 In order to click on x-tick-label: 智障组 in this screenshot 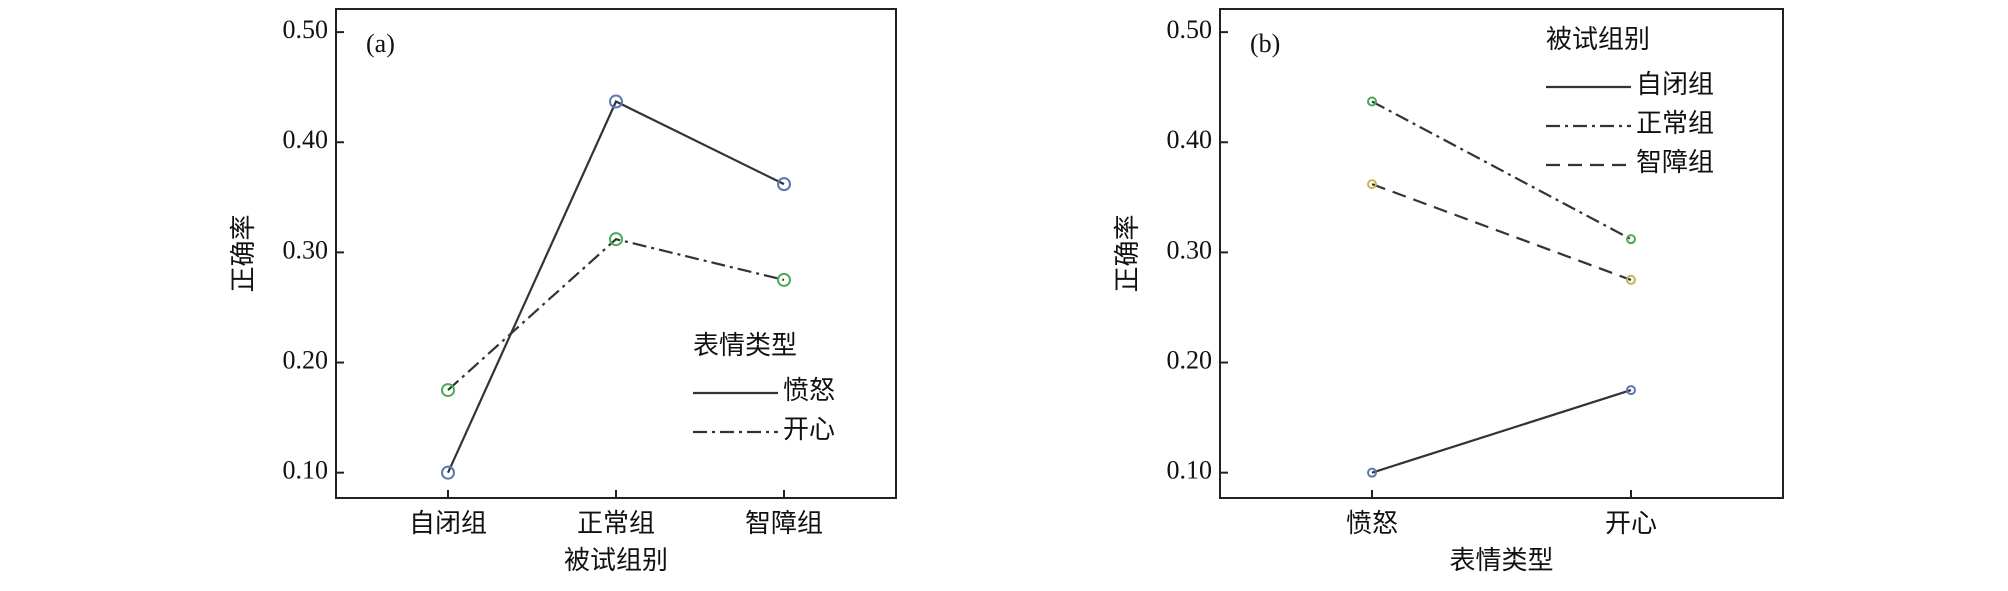, I will do `click(784, 523)`.